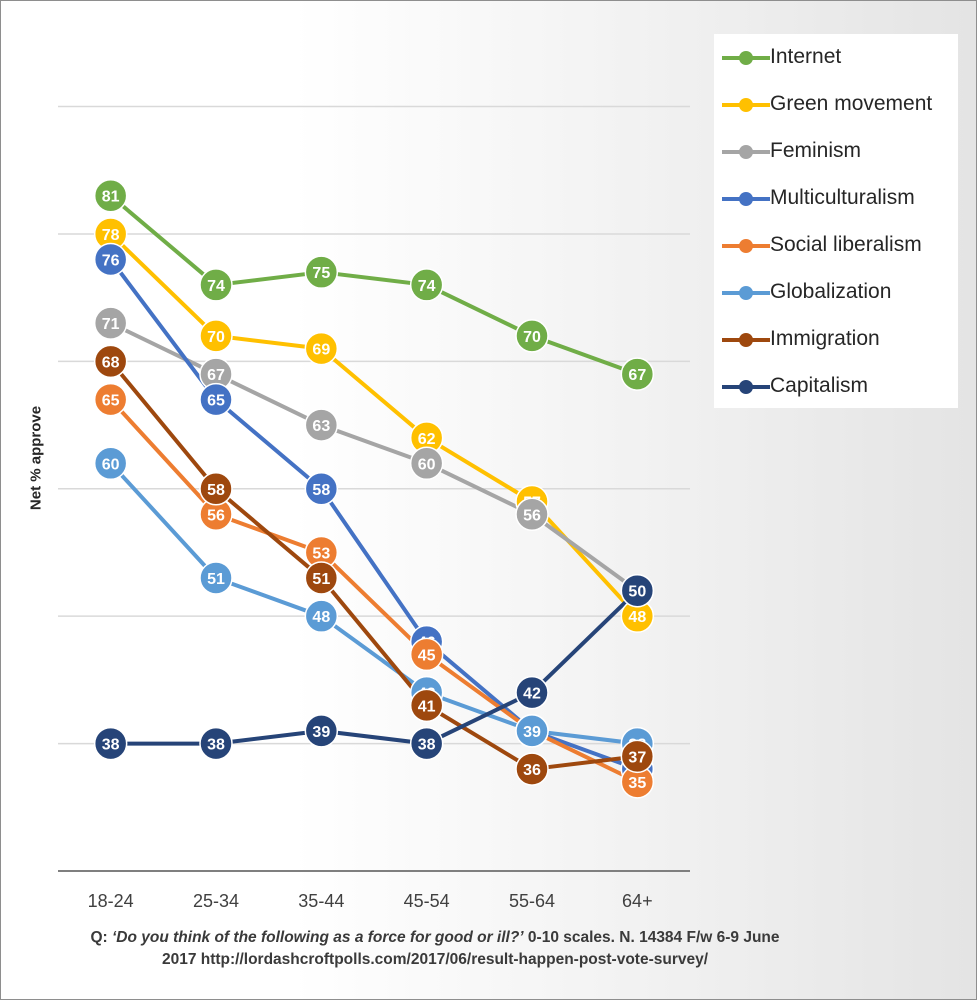 Image resolution: width=977 pixels, height=1000 pixels. What do you see at coordinates (831, 291) in the screenshot?
I see `legend-label: Globalization` at bounding box center [831, 291].